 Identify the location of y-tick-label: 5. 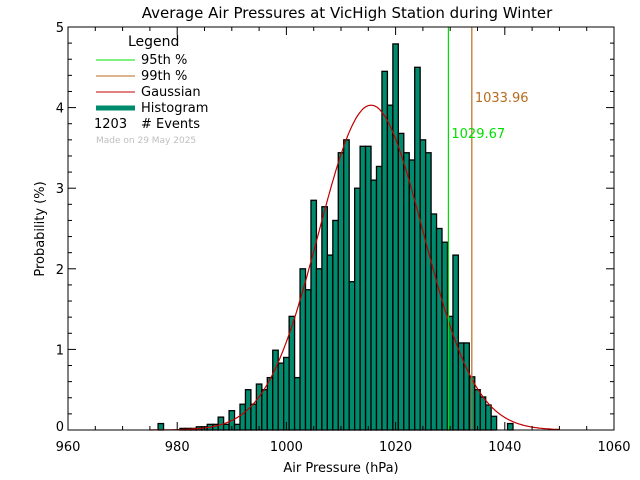
(60, 28).